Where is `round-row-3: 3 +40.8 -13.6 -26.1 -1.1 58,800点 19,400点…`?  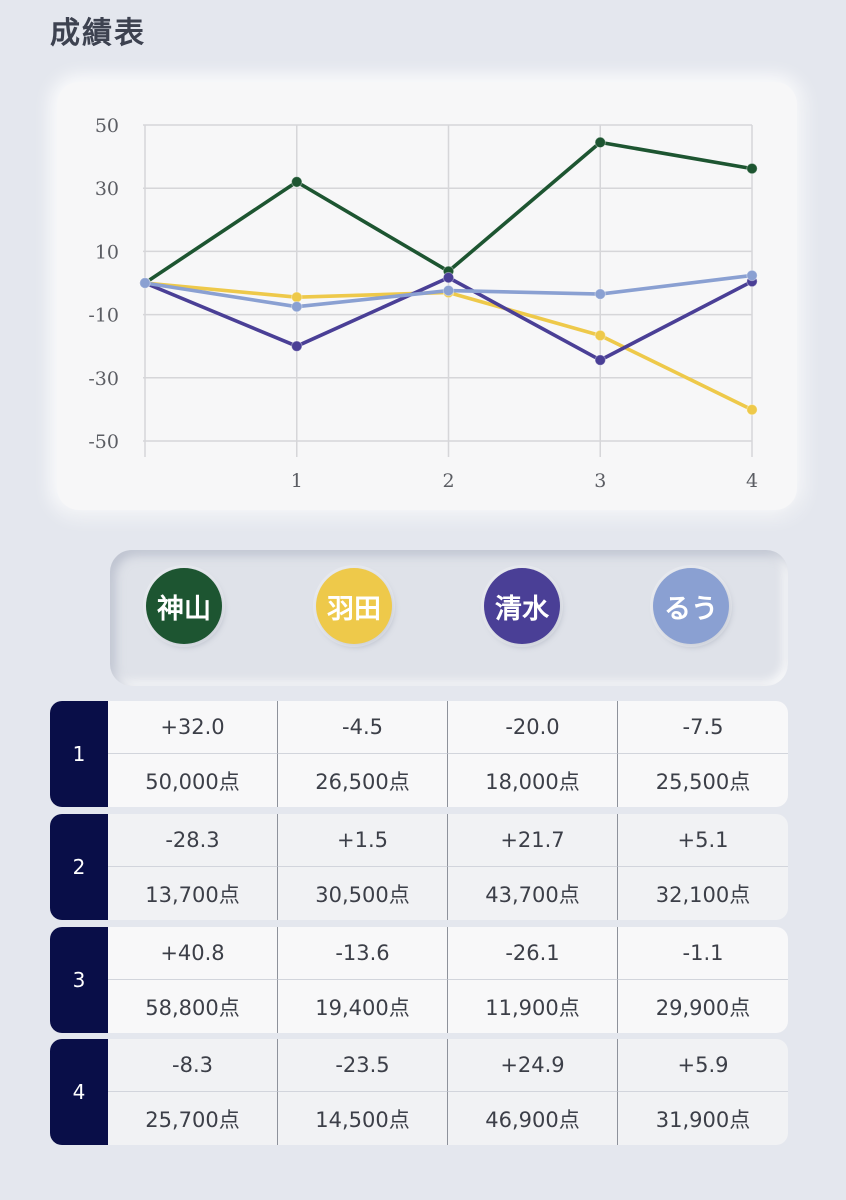
round-row-3: 3 +40.8 -13.6 -26.1 -1.1 58,800点 19,400点… is located at coordinates (419, 980).